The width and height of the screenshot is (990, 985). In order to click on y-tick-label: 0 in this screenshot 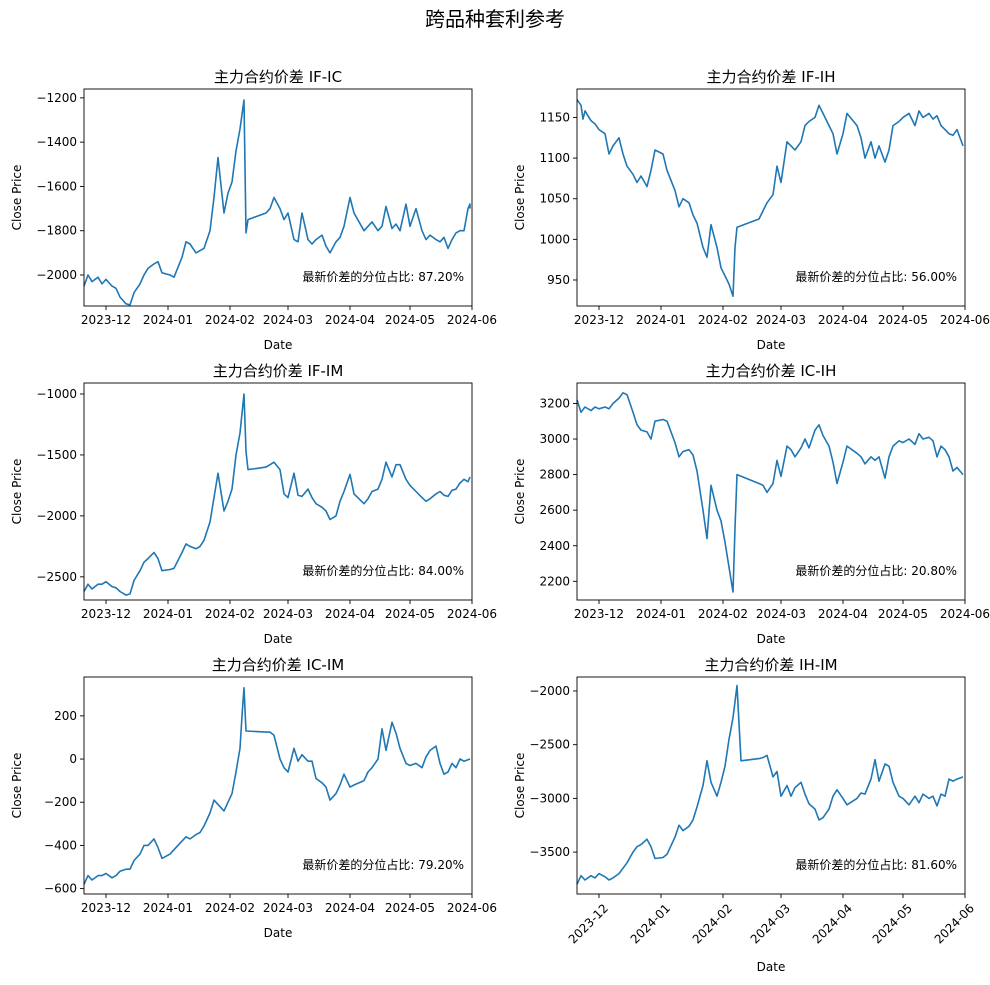, I will do `click(73, 759)`.